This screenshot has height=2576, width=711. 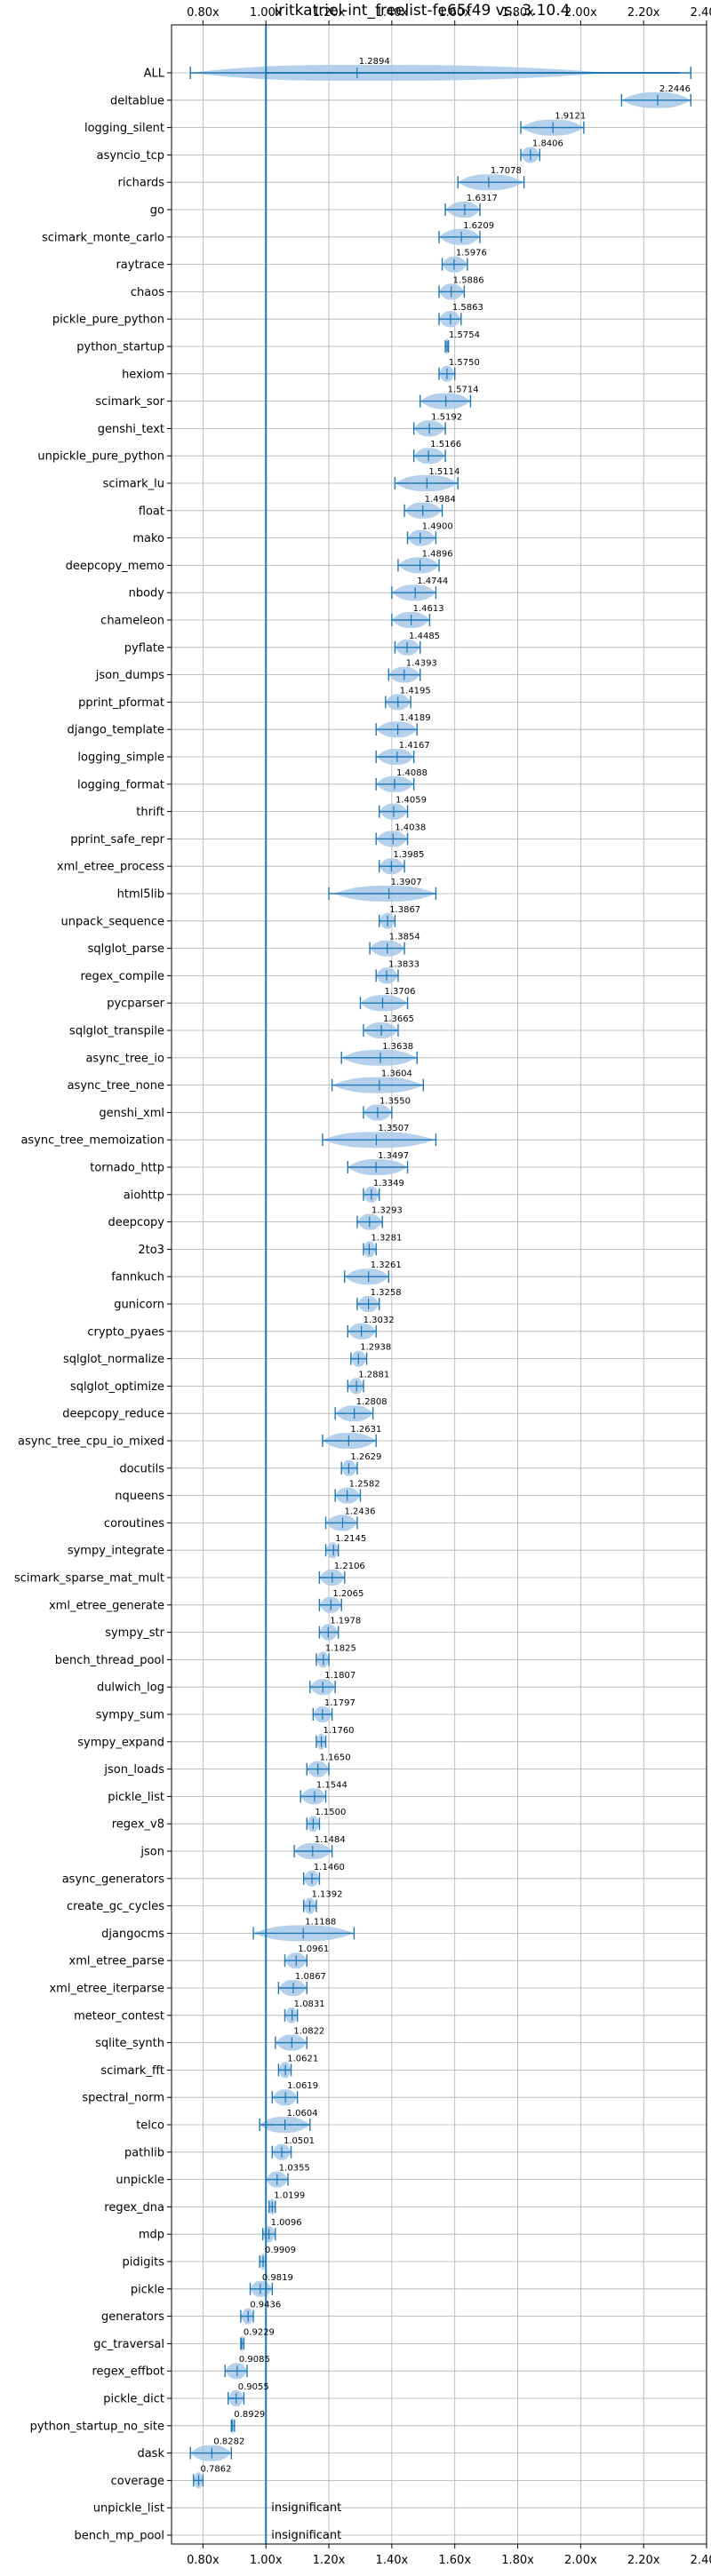 What do you see at coordinates (97, 2426) in the screenshot?
I see `benchmark-label: python_startup_no_site` at bounding box center [97, 2426].